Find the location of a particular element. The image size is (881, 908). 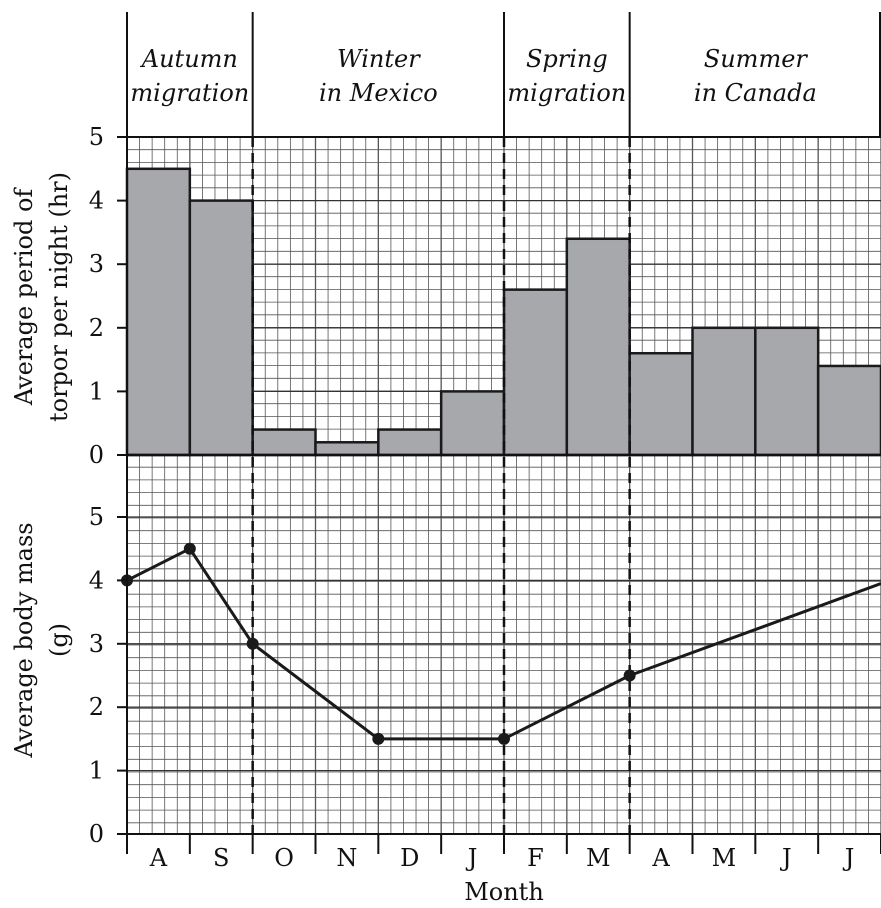

y-tick-label-torpor: 0 is located at coordinates (96, 455).